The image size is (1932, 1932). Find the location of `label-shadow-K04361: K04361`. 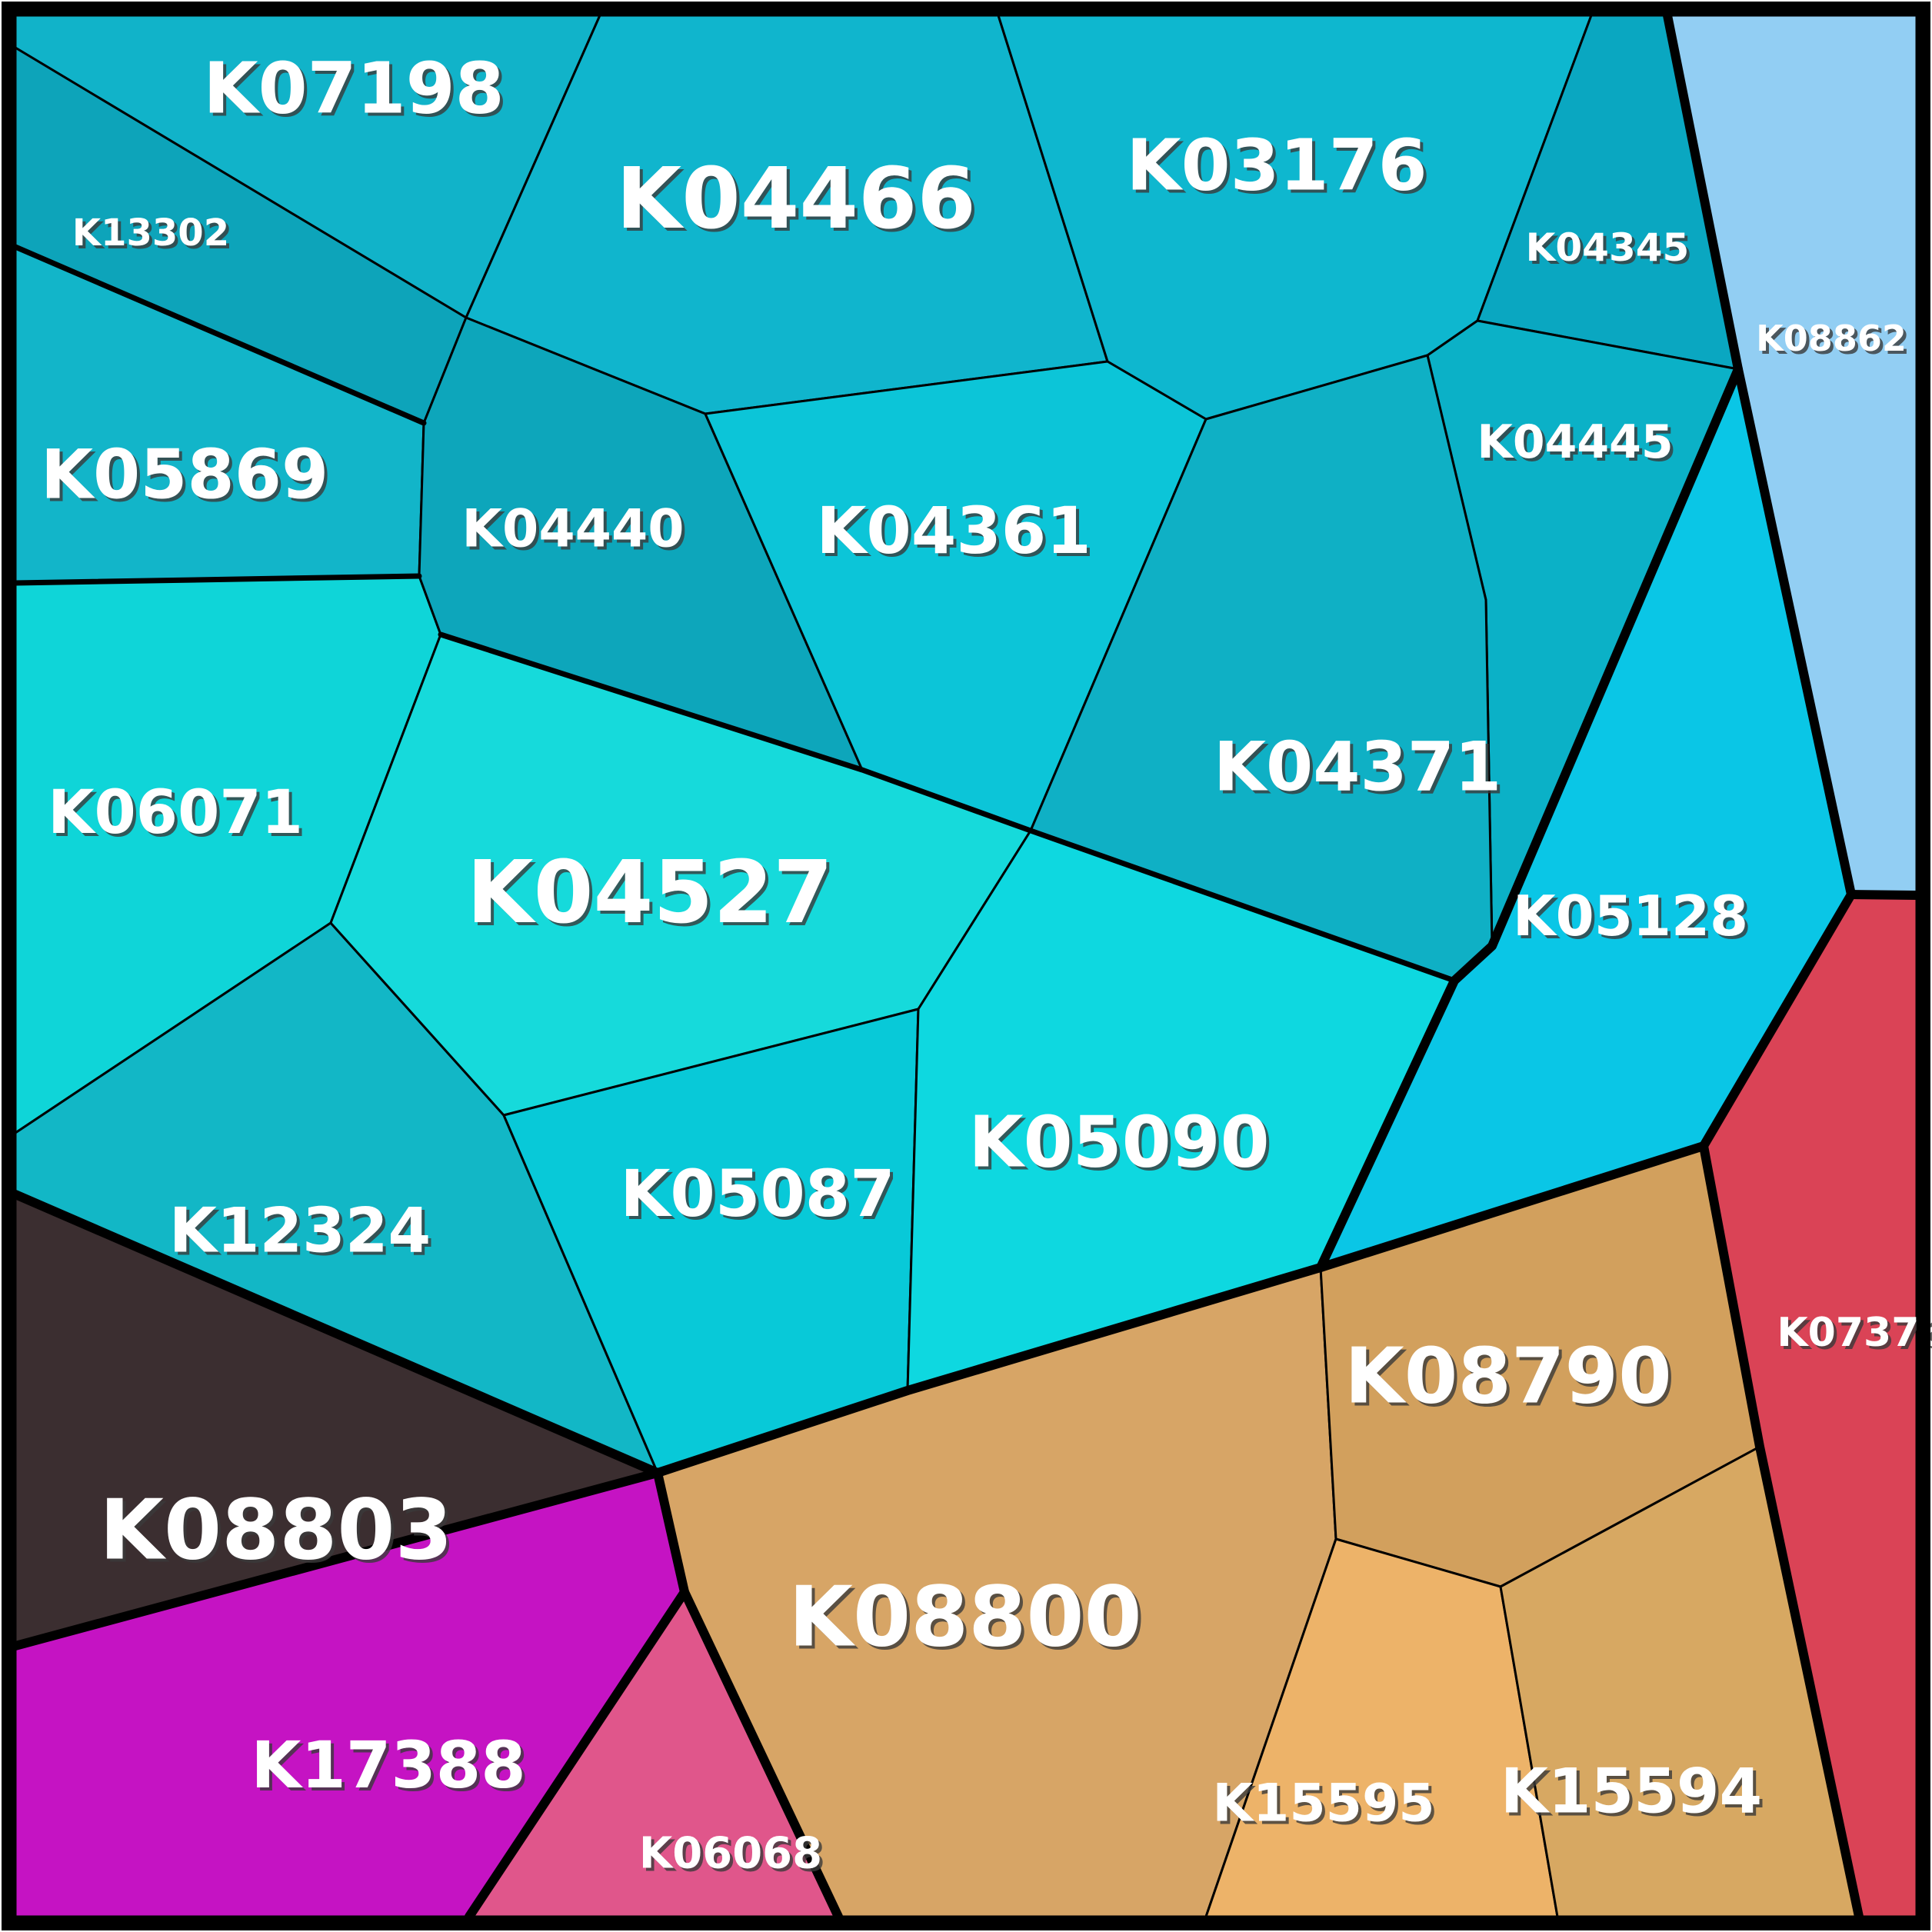

label-shadow-K04361: K04361 is located at coordinates (956, 533).